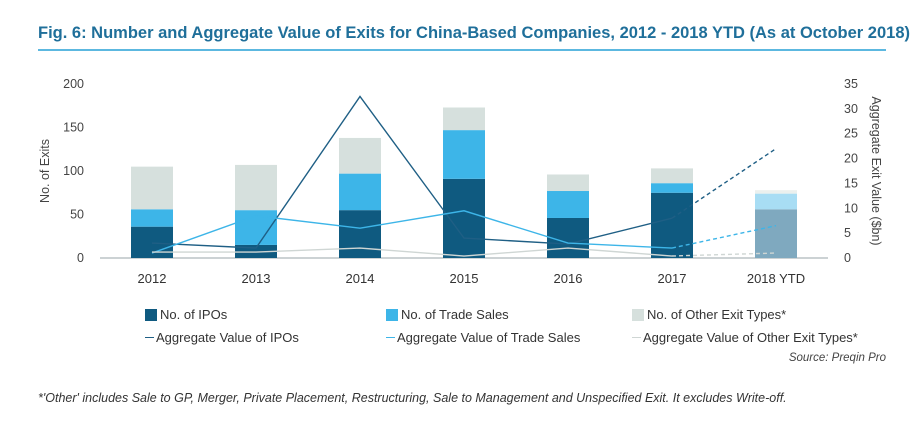 Image resolution: width=923 pixels, height=444 pixels. Describe the element at coordinates (455, 314) in the screenshot. I see `legend-label-trade-sales: No. of Trade Sales` at that location.